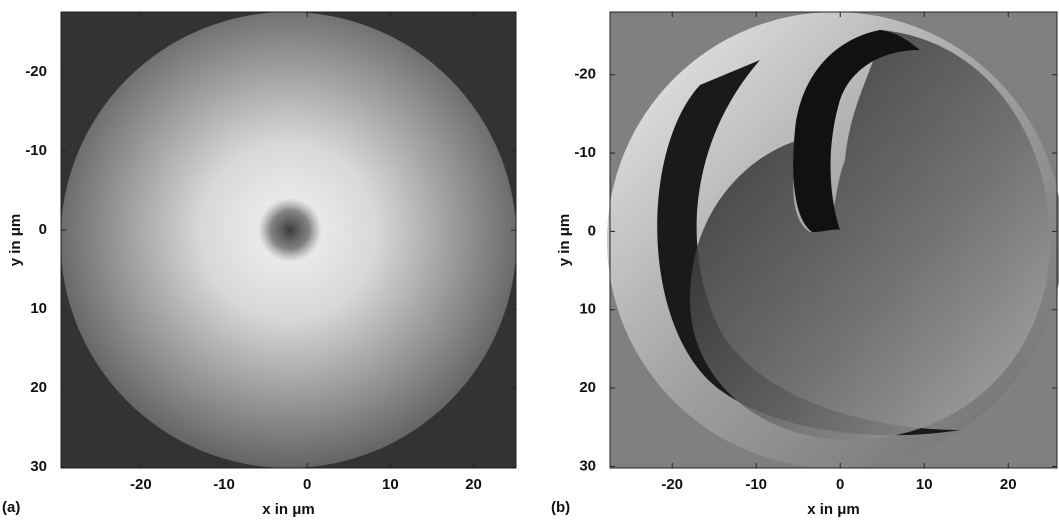 The width and height of the screenshot is (1059, 522). I want to click on panel-label: (a), so click(11, 507).